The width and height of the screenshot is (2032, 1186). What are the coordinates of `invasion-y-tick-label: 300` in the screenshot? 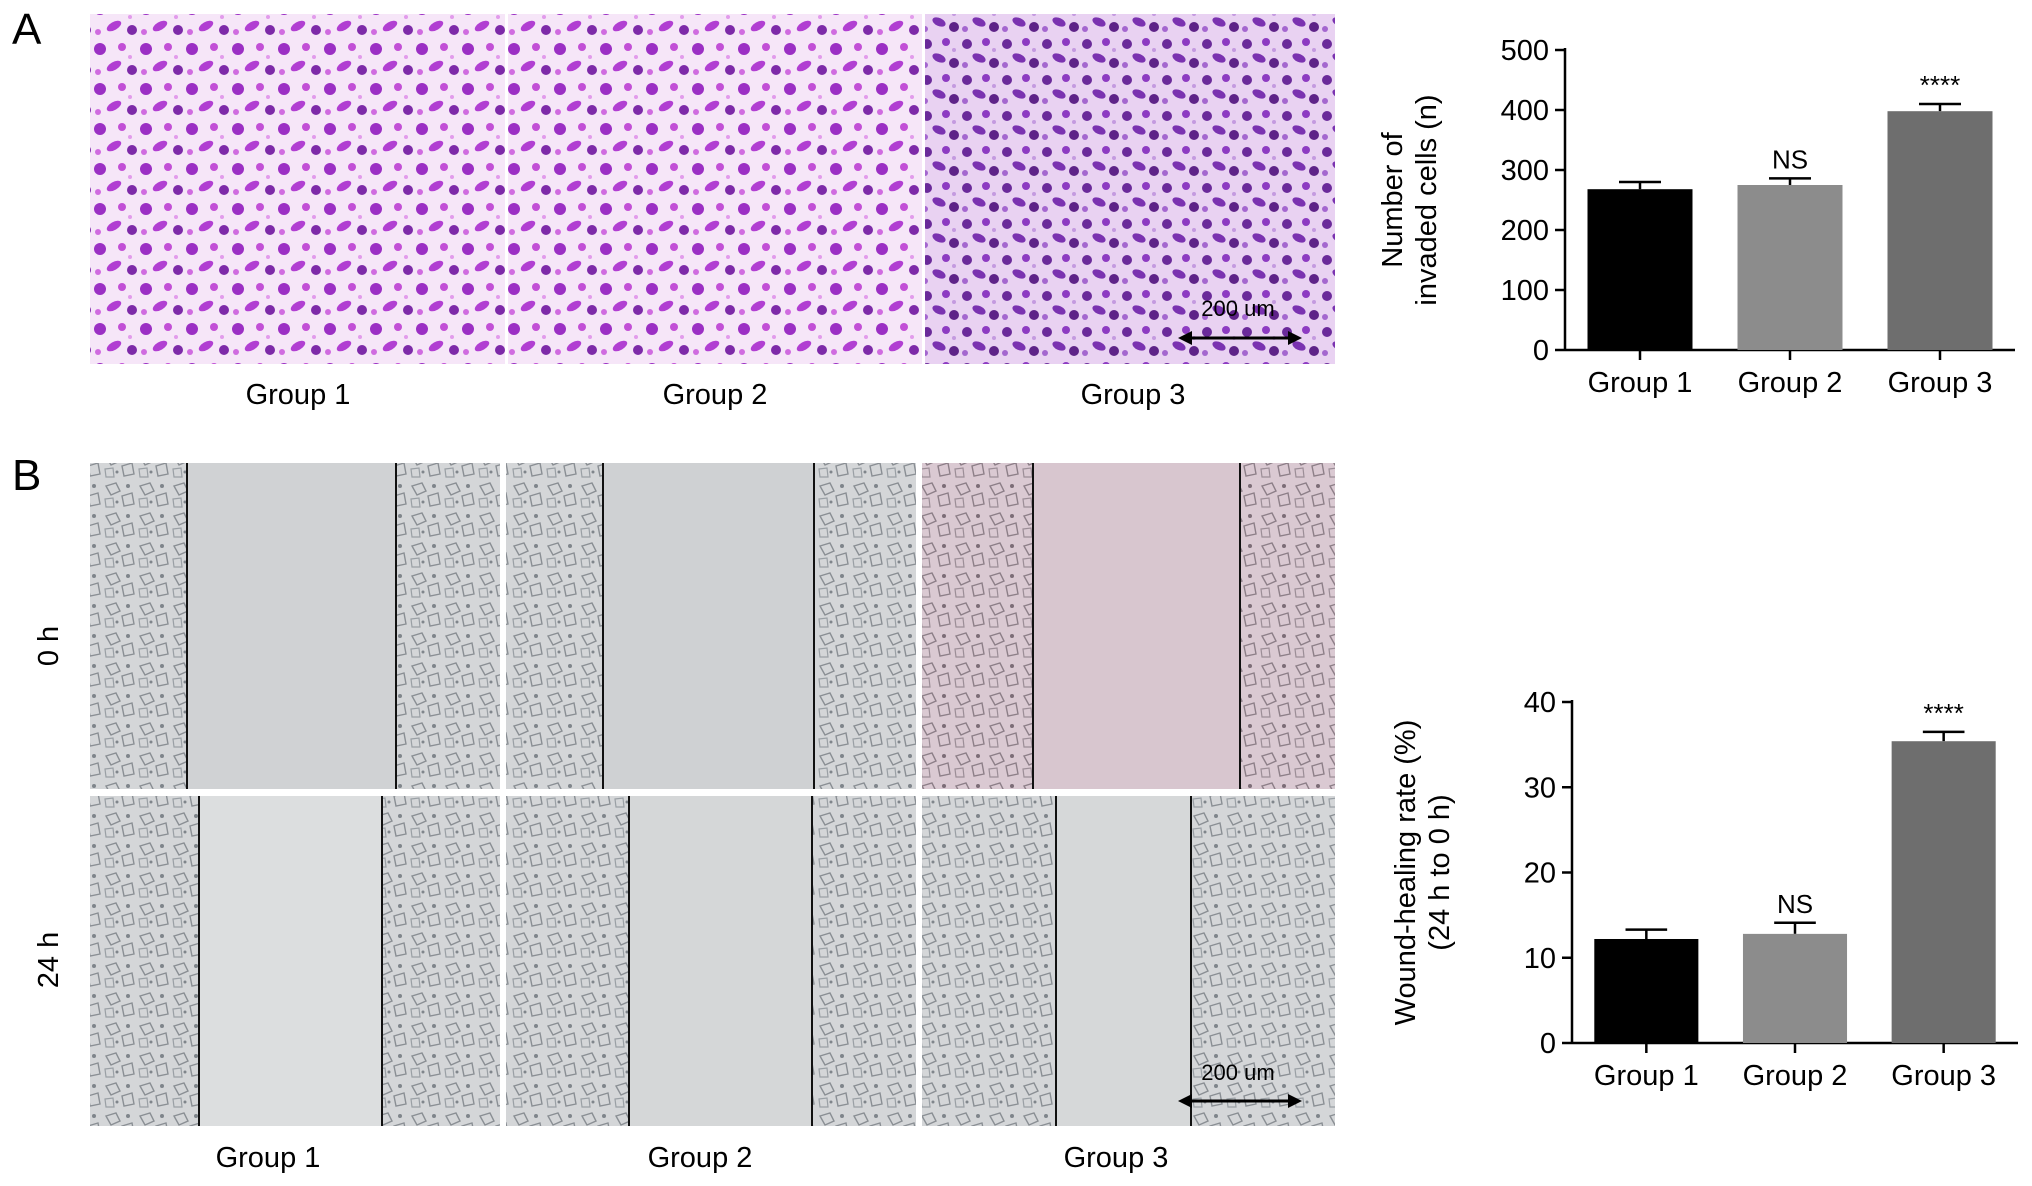 It's located at (1525, 171).